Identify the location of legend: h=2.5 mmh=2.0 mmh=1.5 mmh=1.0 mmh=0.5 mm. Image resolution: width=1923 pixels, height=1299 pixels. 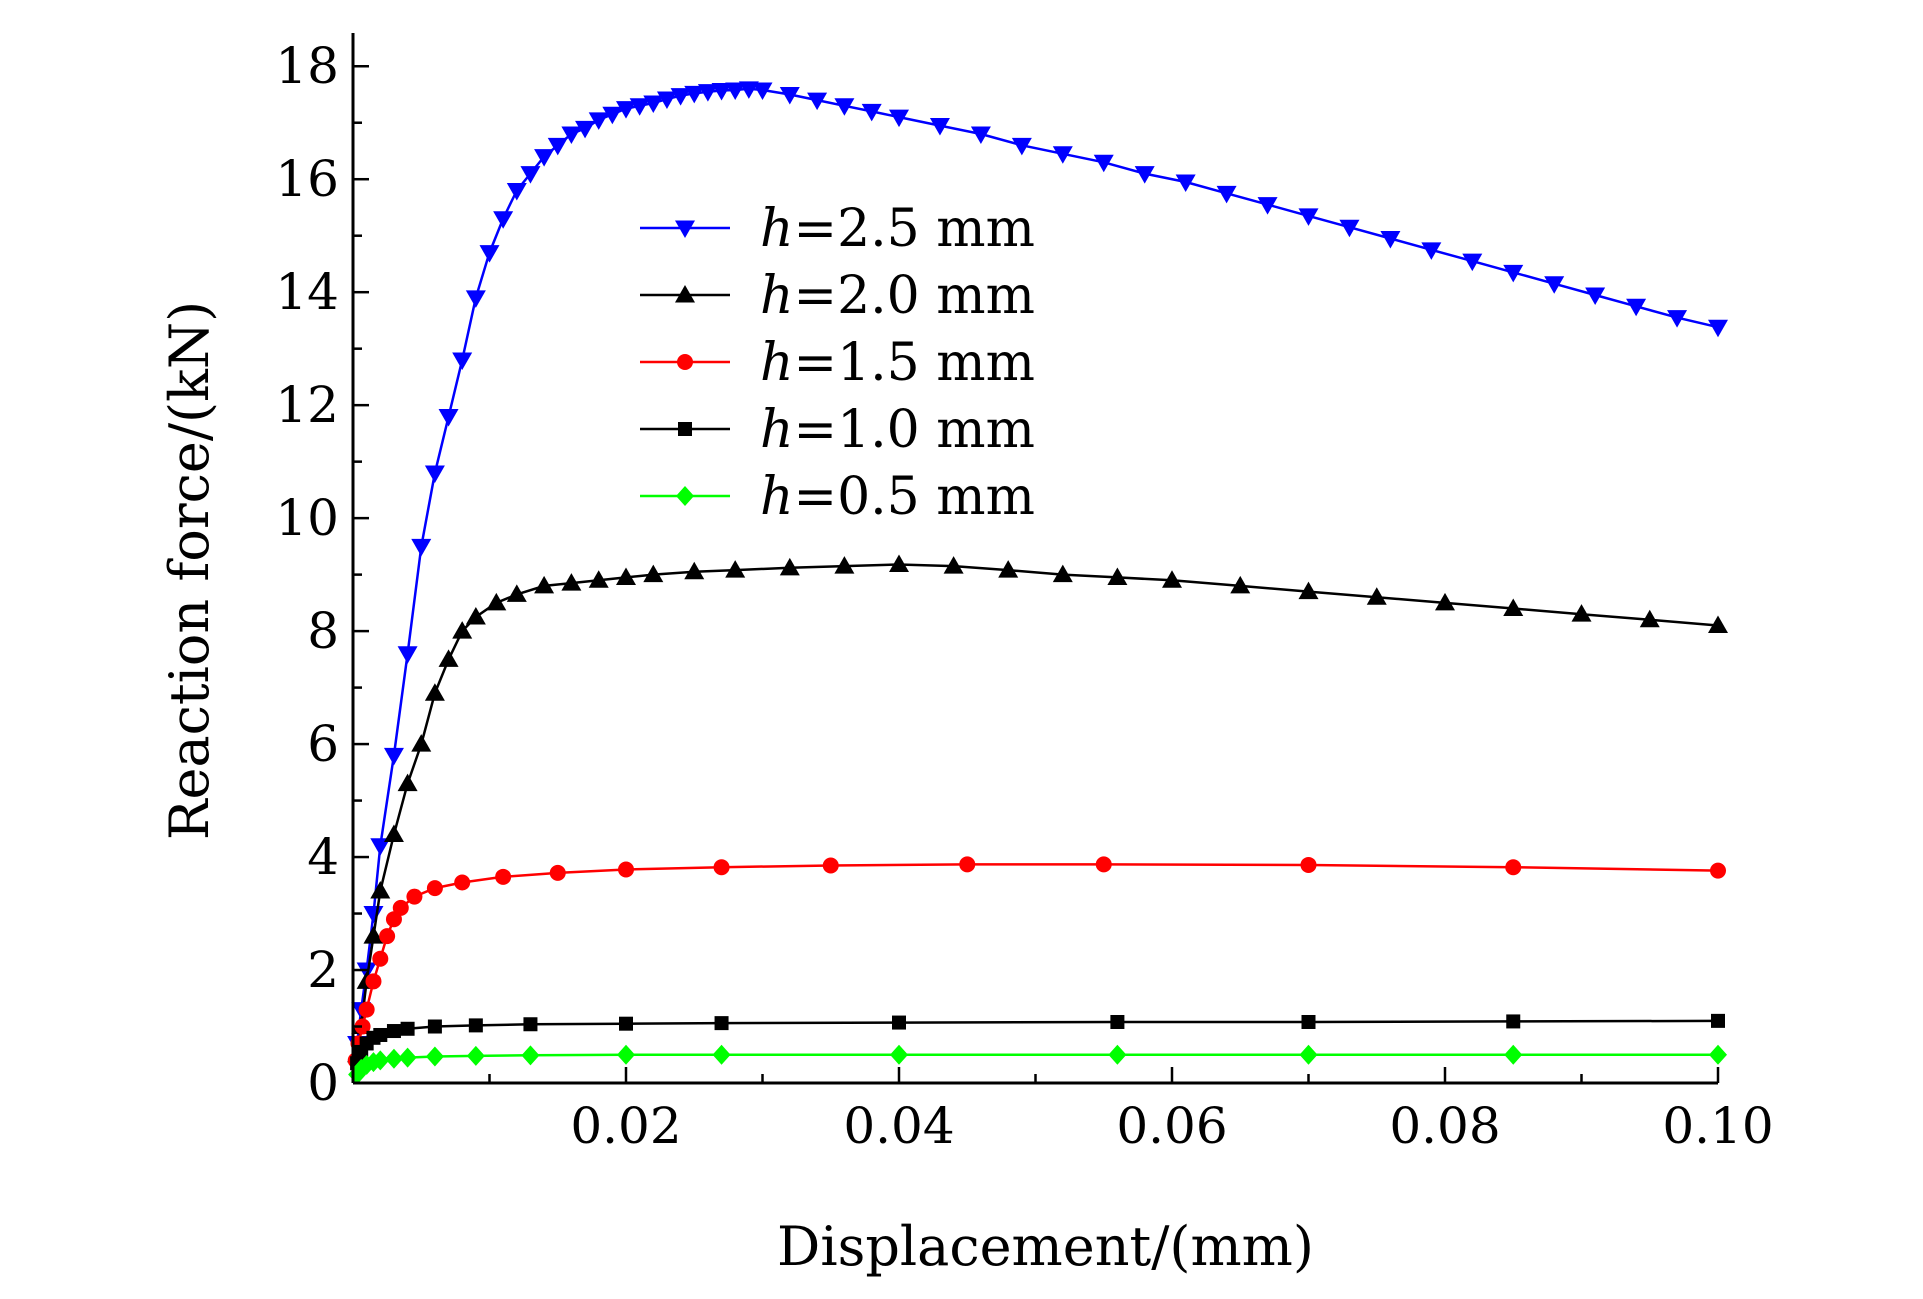
(837, 363).